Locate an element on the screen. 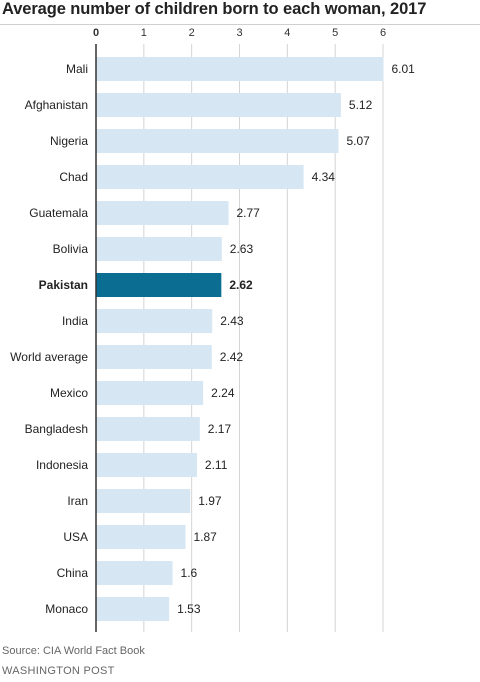  value-label: 2.77 is located at coordinates (248, 213).